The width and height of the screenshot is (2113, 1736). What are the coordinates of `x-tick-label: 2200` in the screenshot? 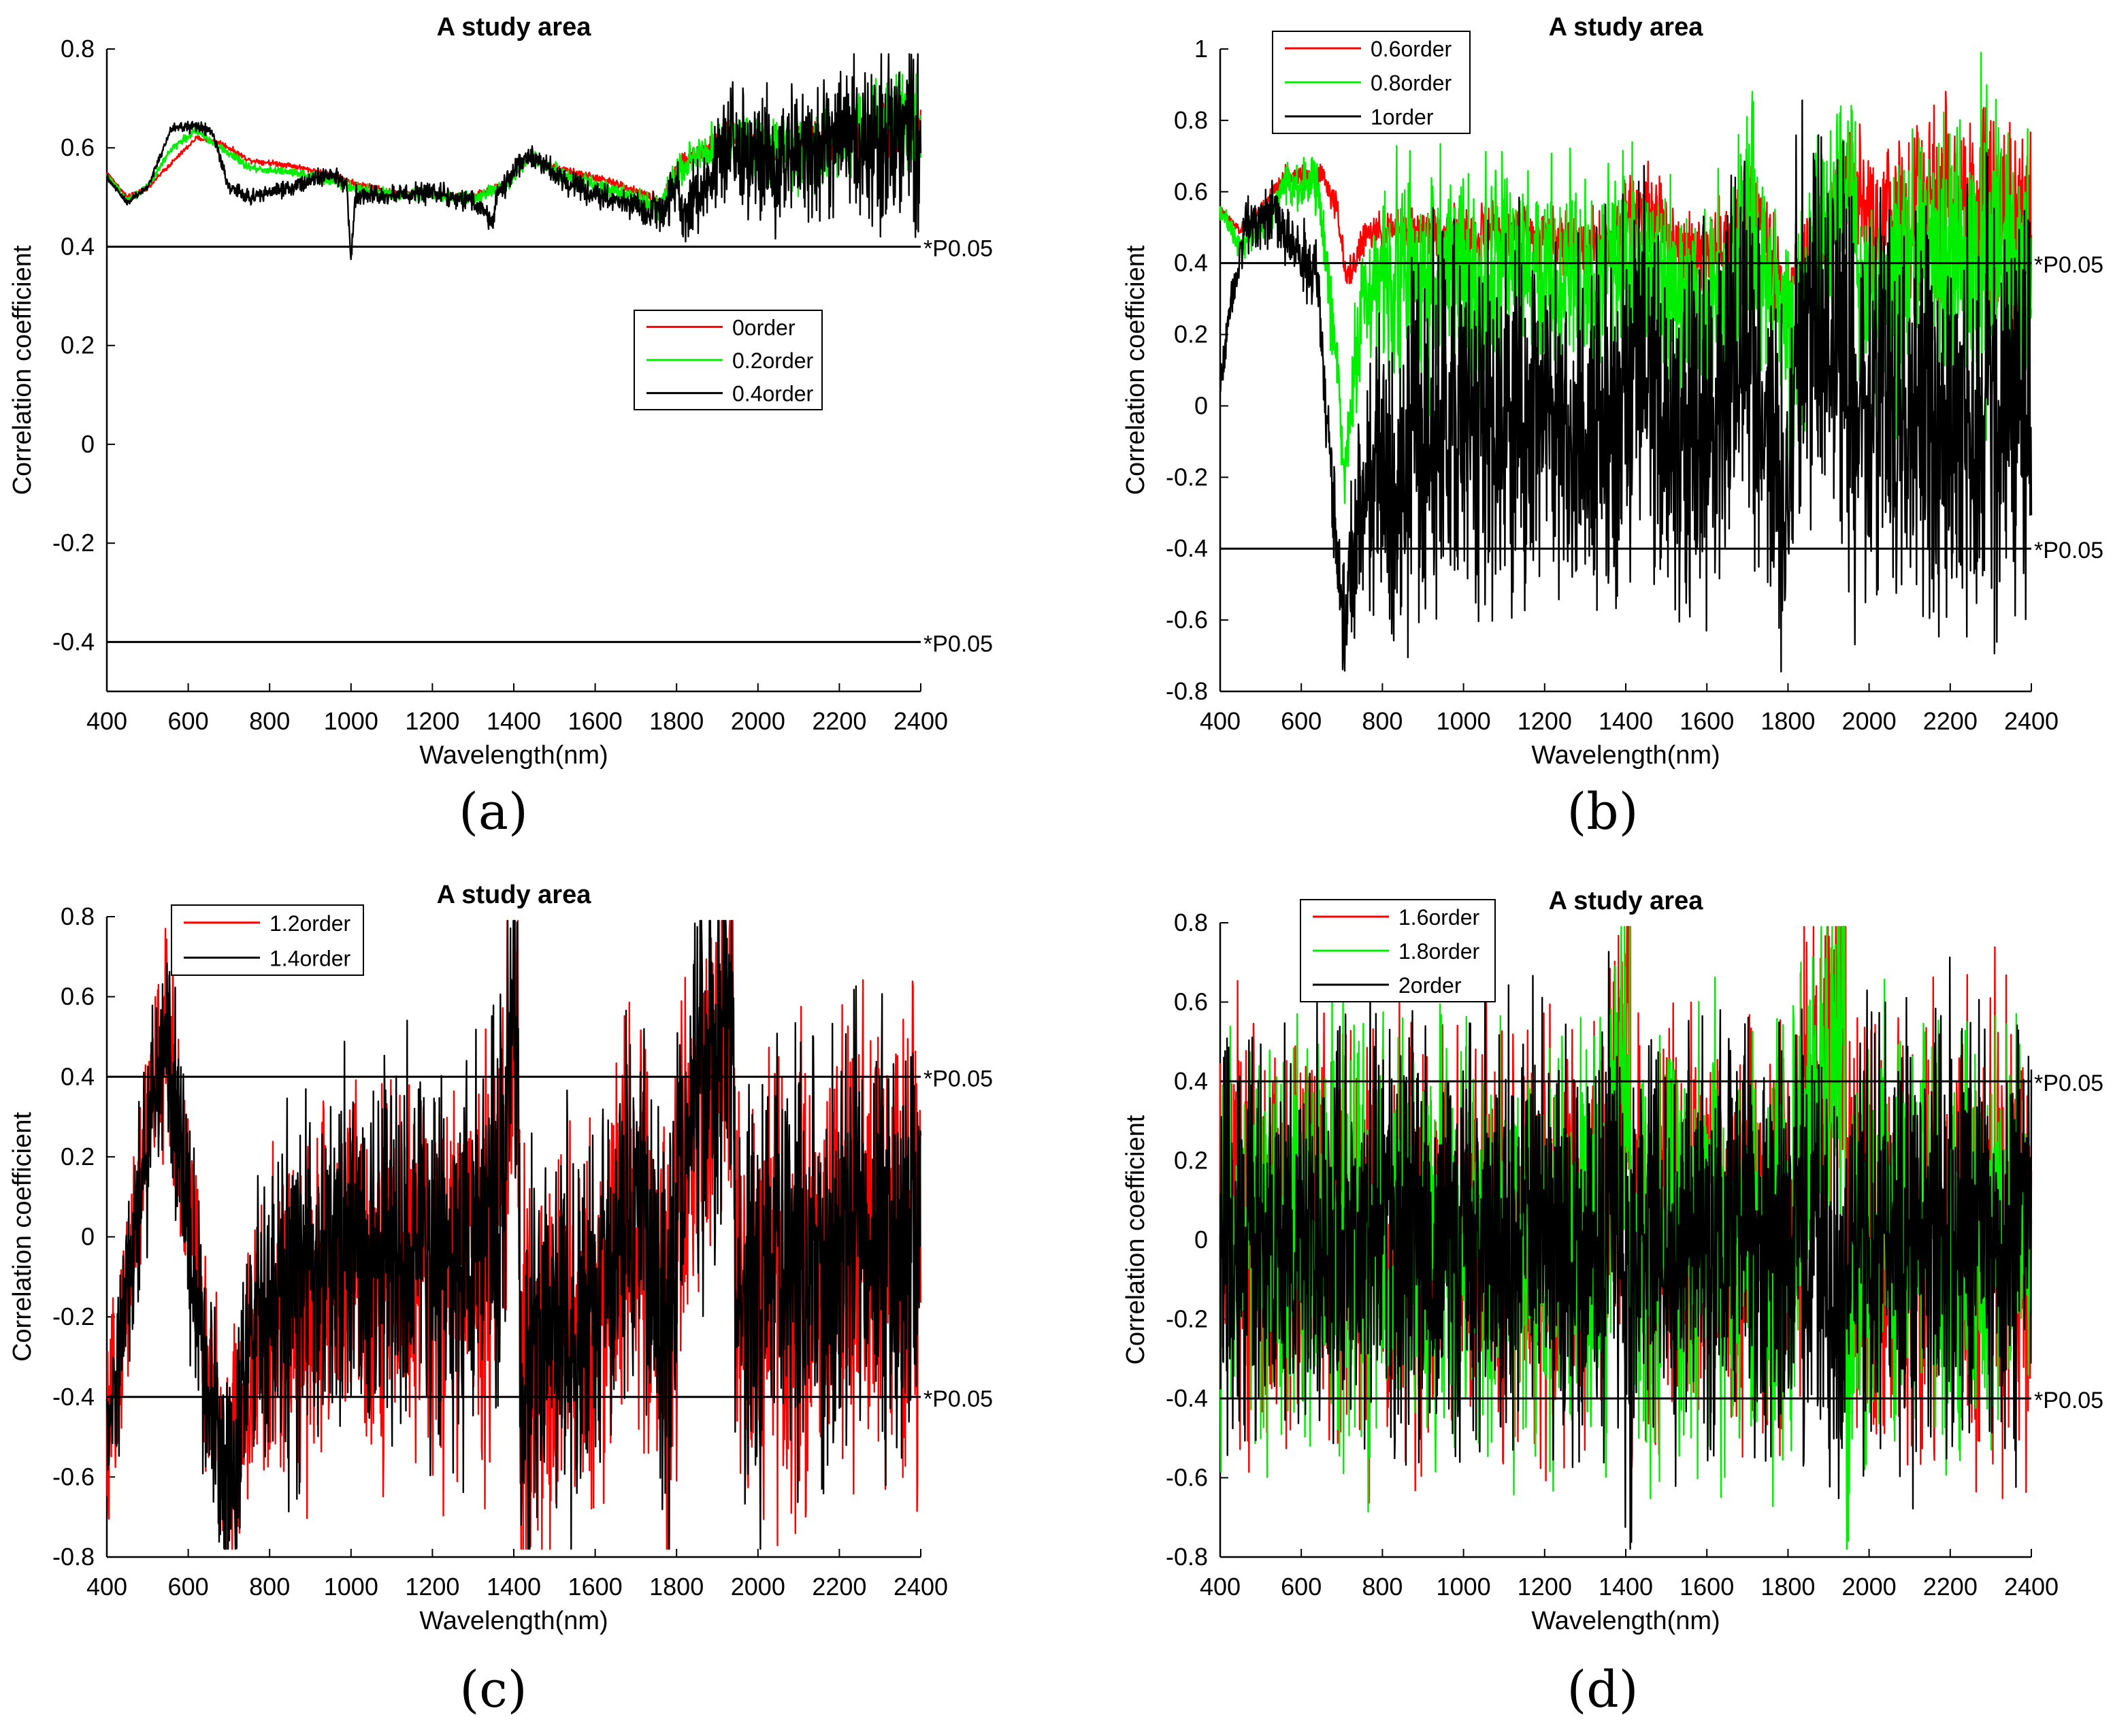 It's located at (1950, 721).